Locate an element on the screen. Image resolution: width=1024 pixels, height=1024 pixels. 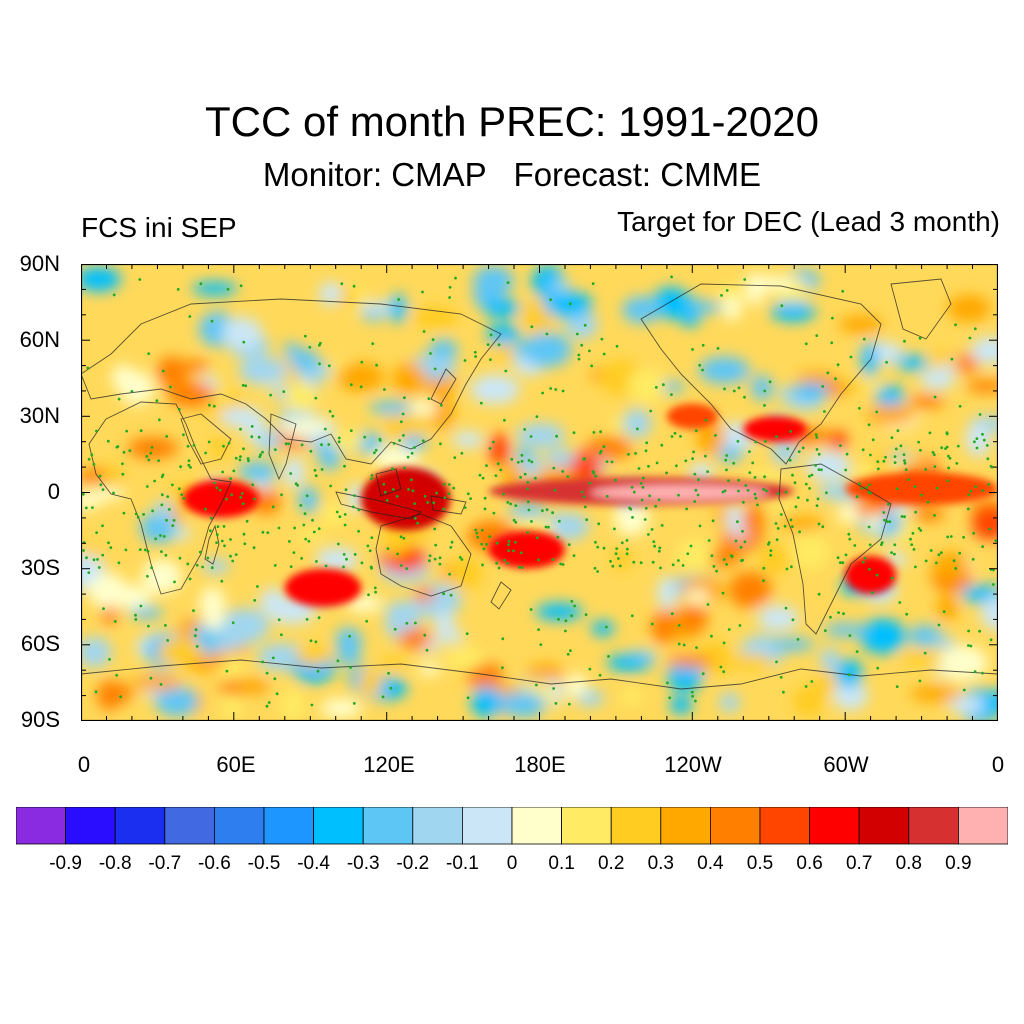
colorbar-label: 0.7 is located at coordinates (859, 863).